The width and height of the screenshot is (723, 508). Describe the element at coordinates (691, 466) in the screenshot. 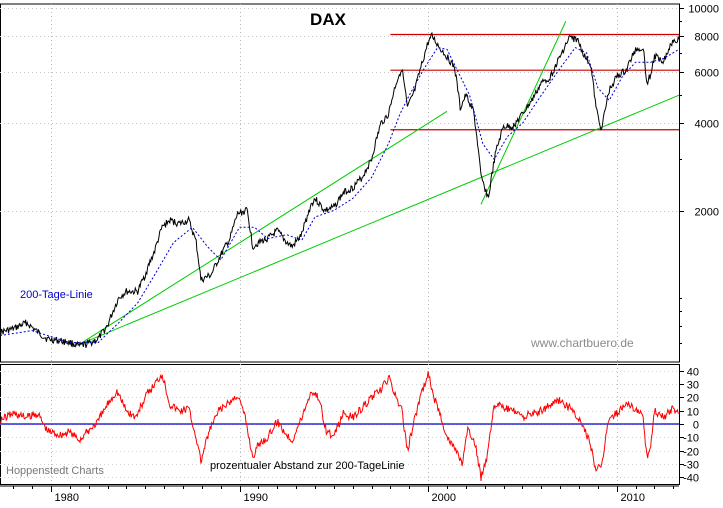

I see `y-tick-label-oscillator: -30` at that location.